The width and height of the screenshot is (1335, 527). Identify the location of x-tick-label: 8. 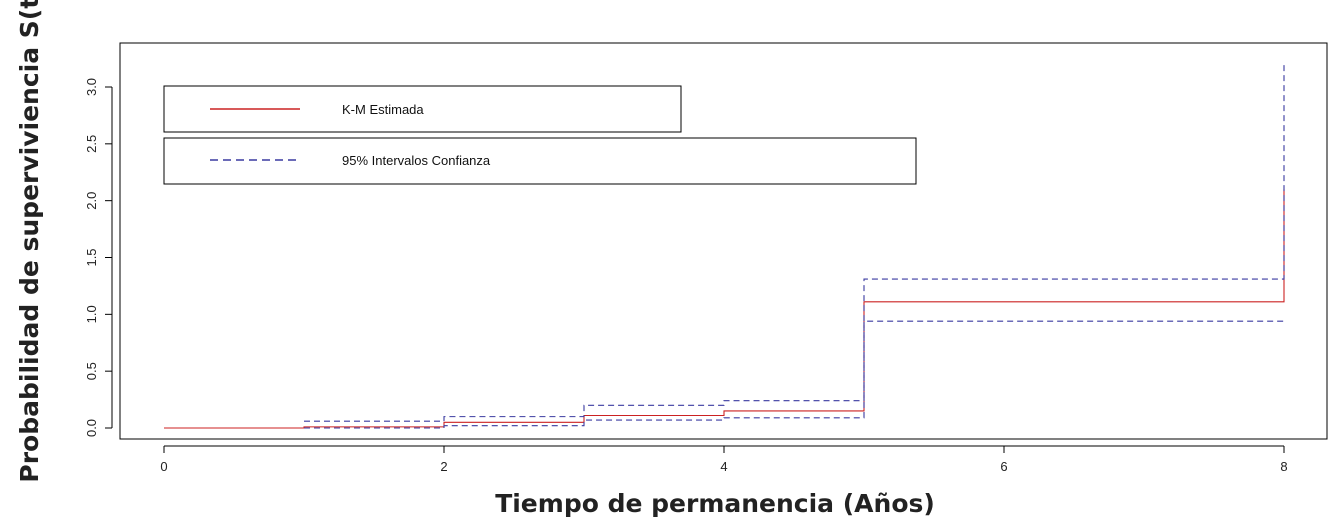
(1283, 466).